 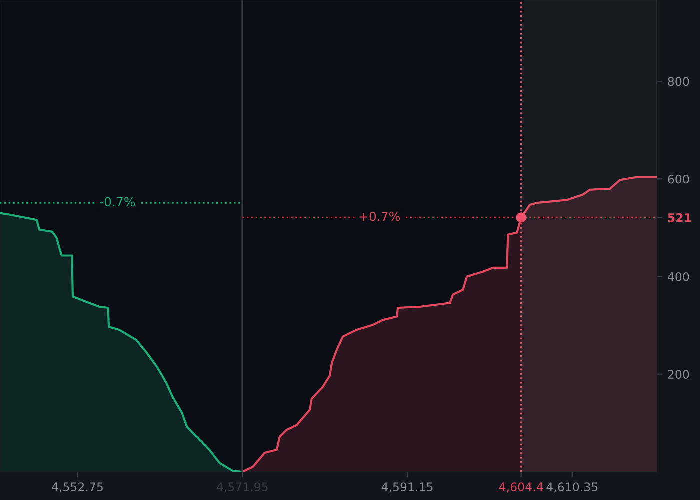 What do you see at coordinates (679, 277) in the screenshot?
I see `y-tick-label: 400` at bounding box center [679, 277].